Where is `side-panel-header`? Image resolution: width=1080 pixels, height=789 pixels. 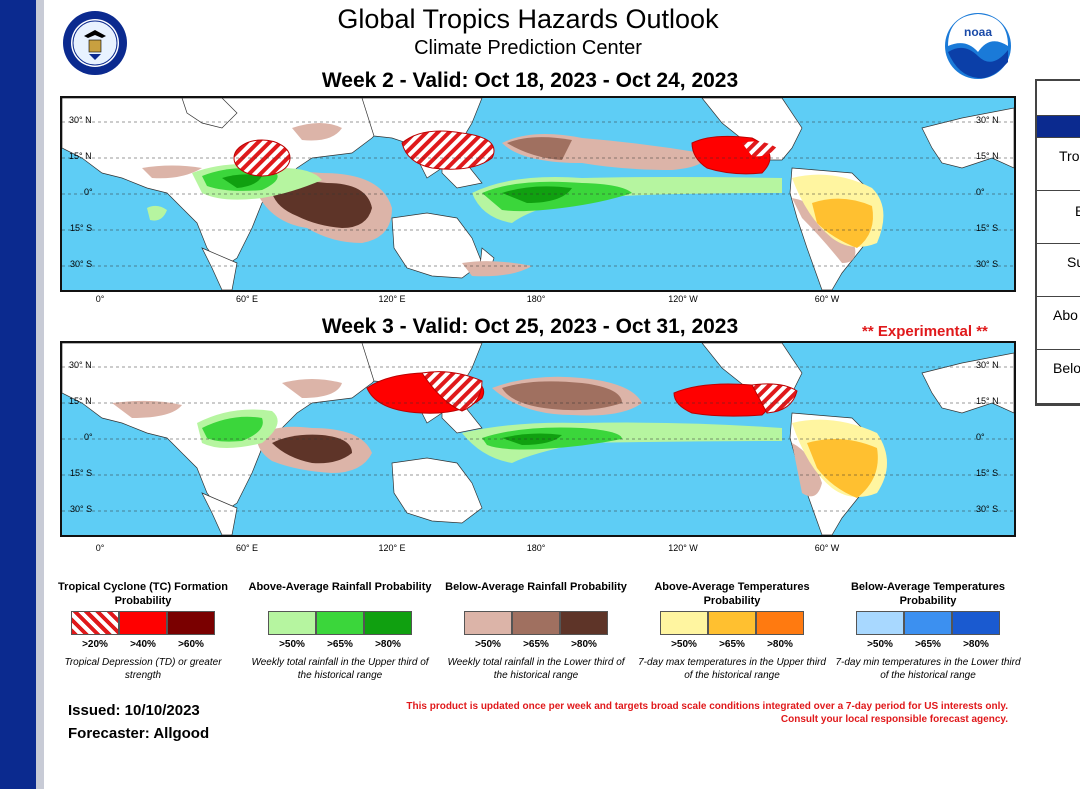 side-panel-header is located at coordinates (1058, 98).